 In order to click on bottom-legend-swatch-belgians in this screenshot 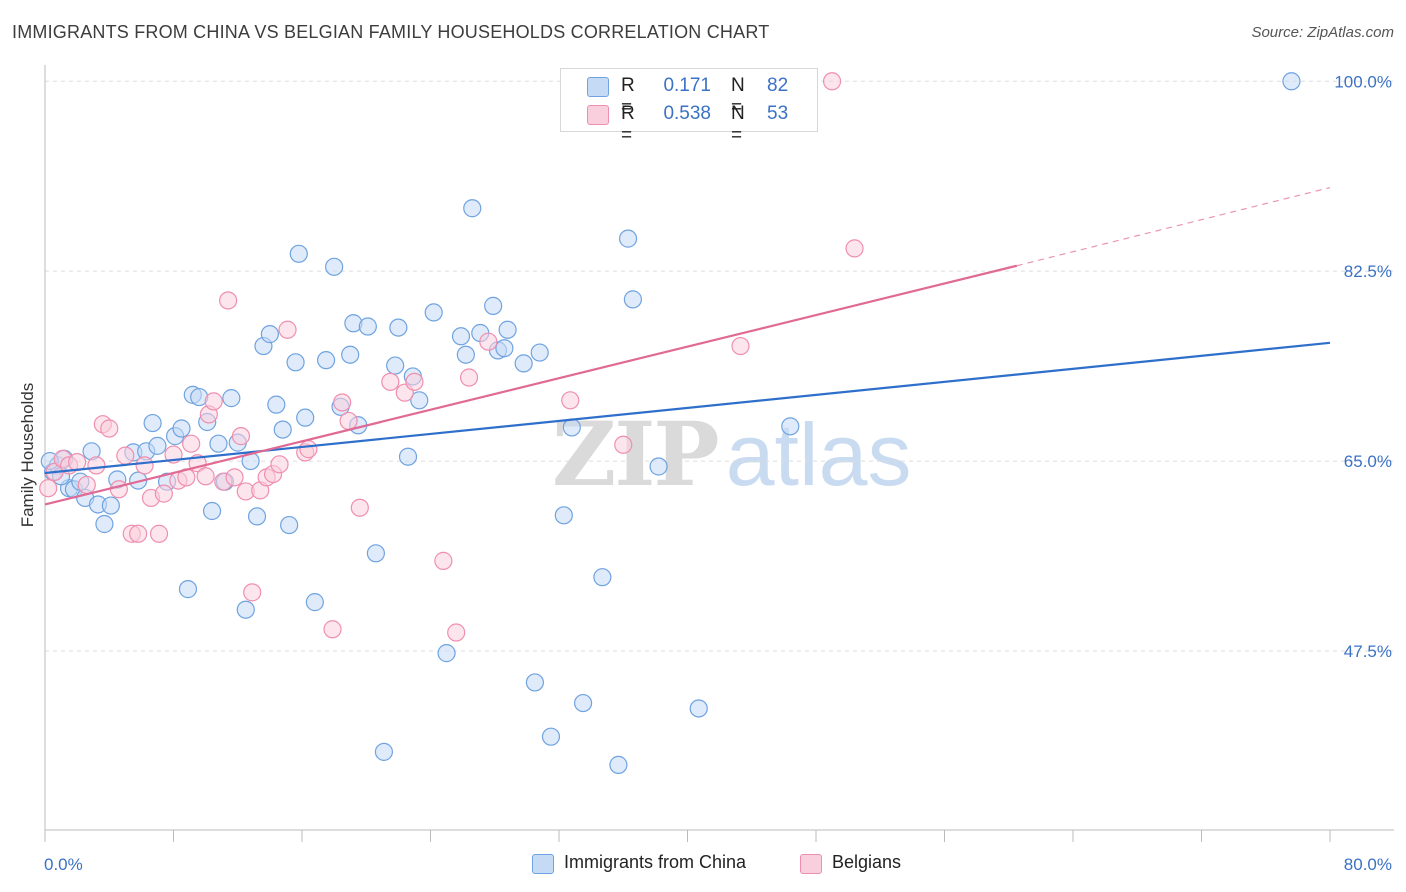, I will do `click(811, 864)`.